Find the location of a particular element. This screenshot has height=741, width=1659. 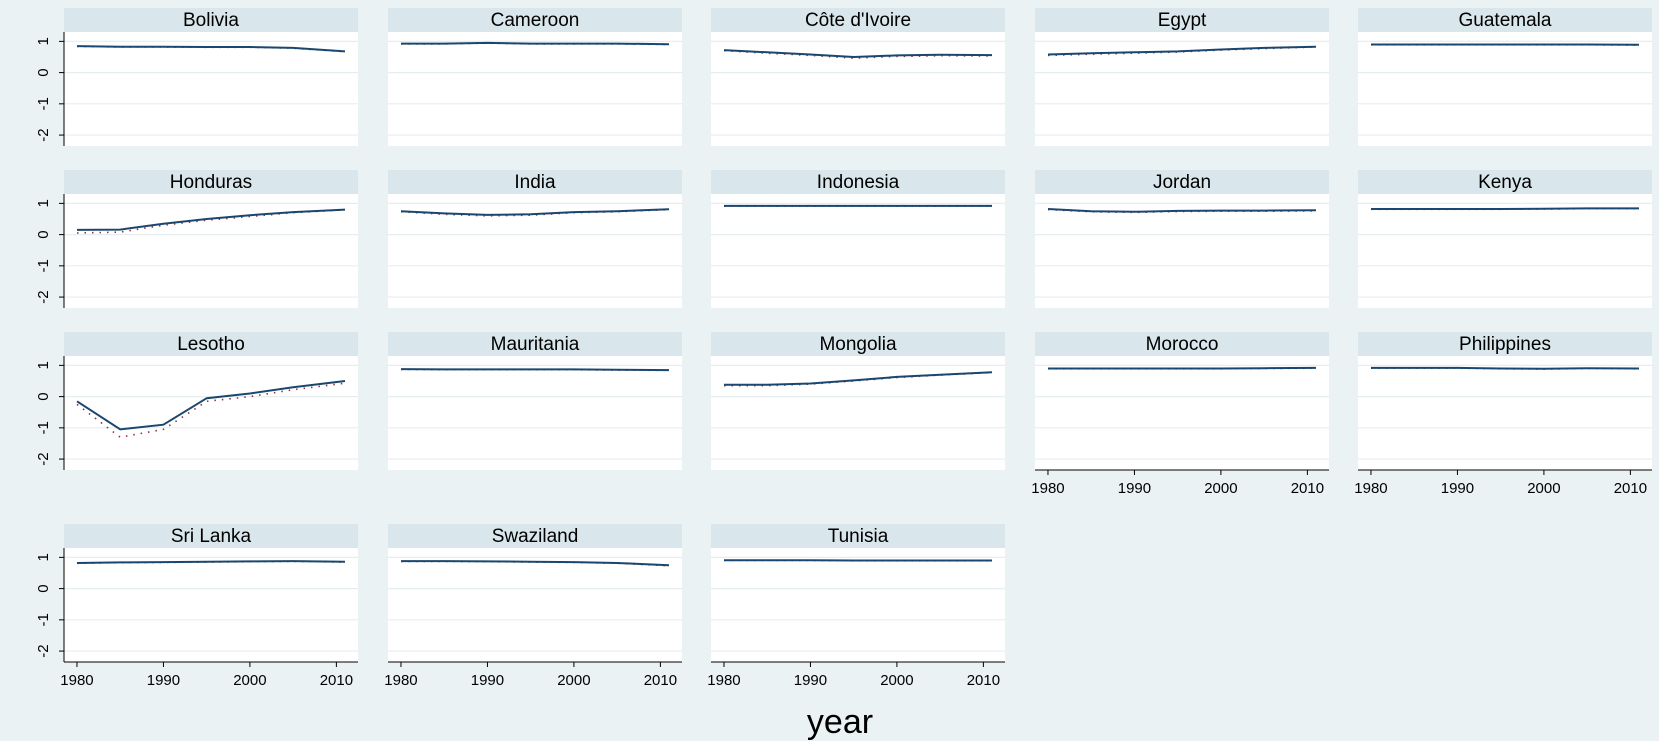

panel-morocco: Morocco 1980 1990 2000 2010 is located at coordinates (1180, 414).